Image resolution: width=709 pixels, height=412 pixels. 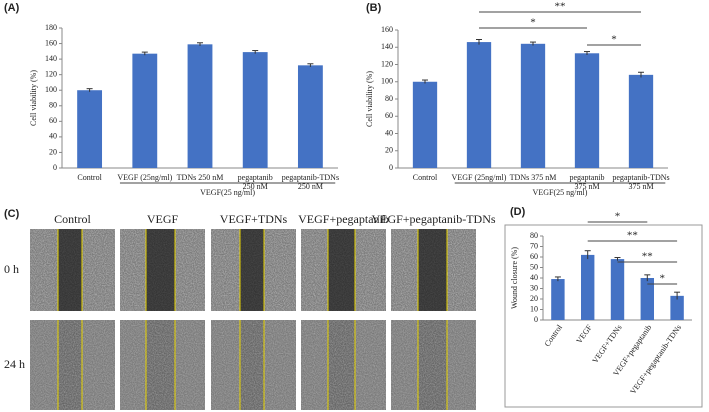 What do you see at coordinates (254, 219) in the screenshot?
I see `column-label: VEGF+TDNs` at bounding box center [254, 219].